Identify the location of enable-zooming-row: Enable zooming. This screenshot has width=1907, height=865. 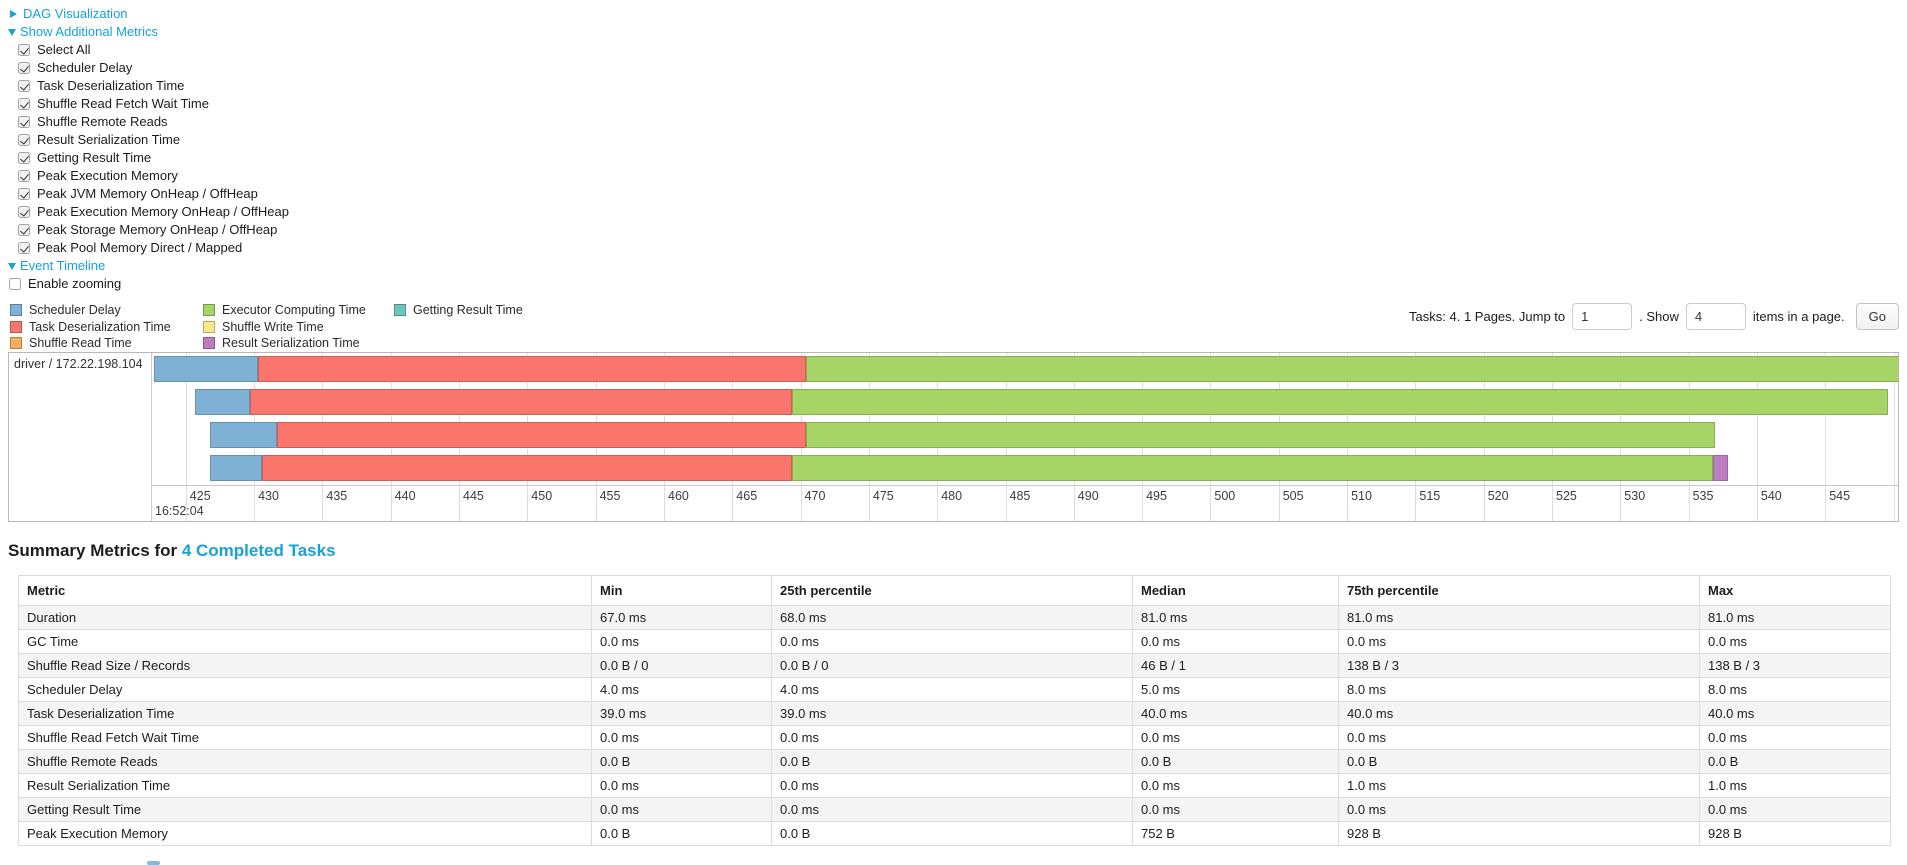
(148, 284).